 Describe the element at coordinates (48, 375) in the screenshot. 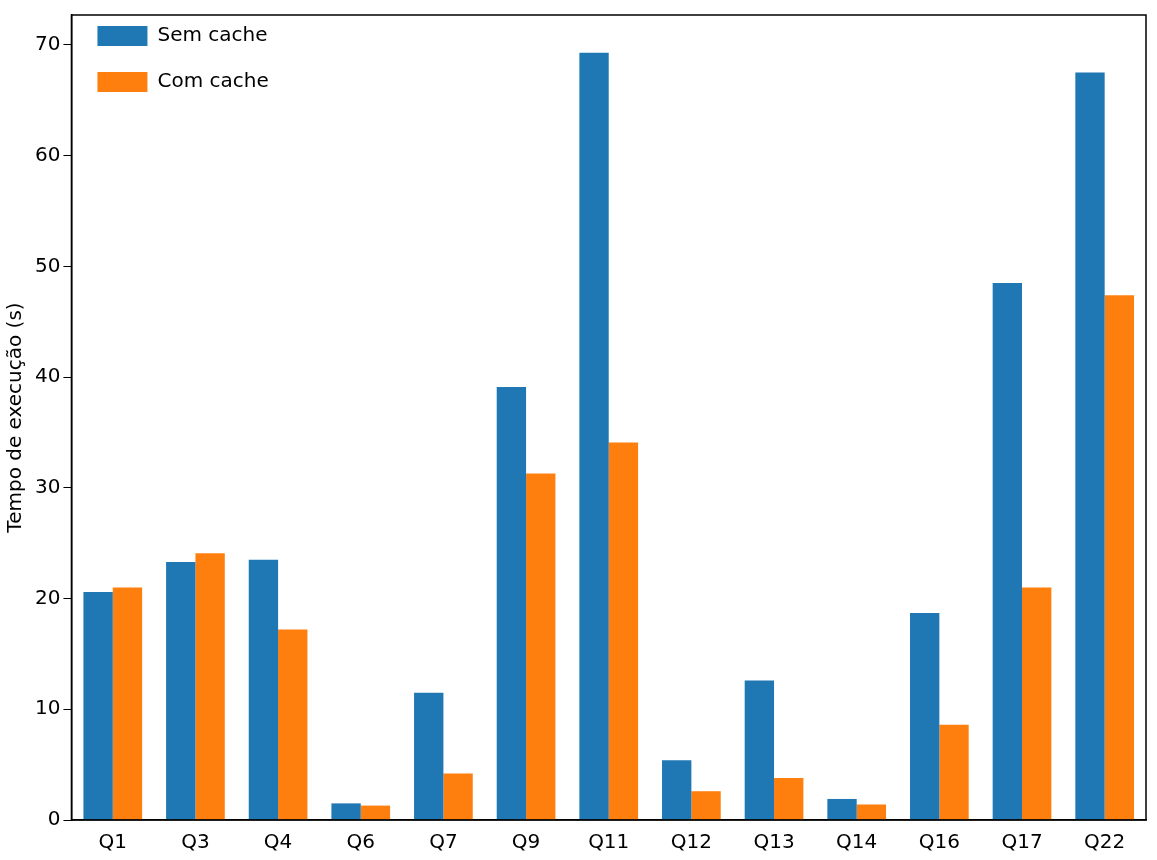

I see `y-tick-label: 40` at that location.